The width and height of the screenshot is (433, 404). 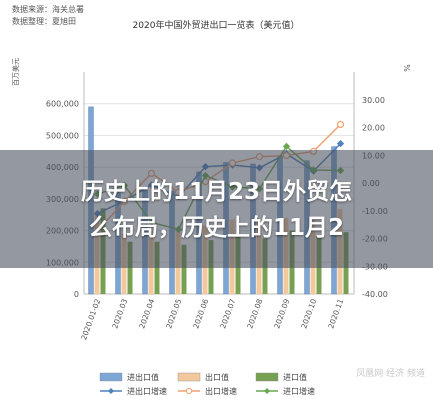 I want to click on chart-title: 2020年中国外贸进出口一览表（美元值）, so click(x=216, y=25).